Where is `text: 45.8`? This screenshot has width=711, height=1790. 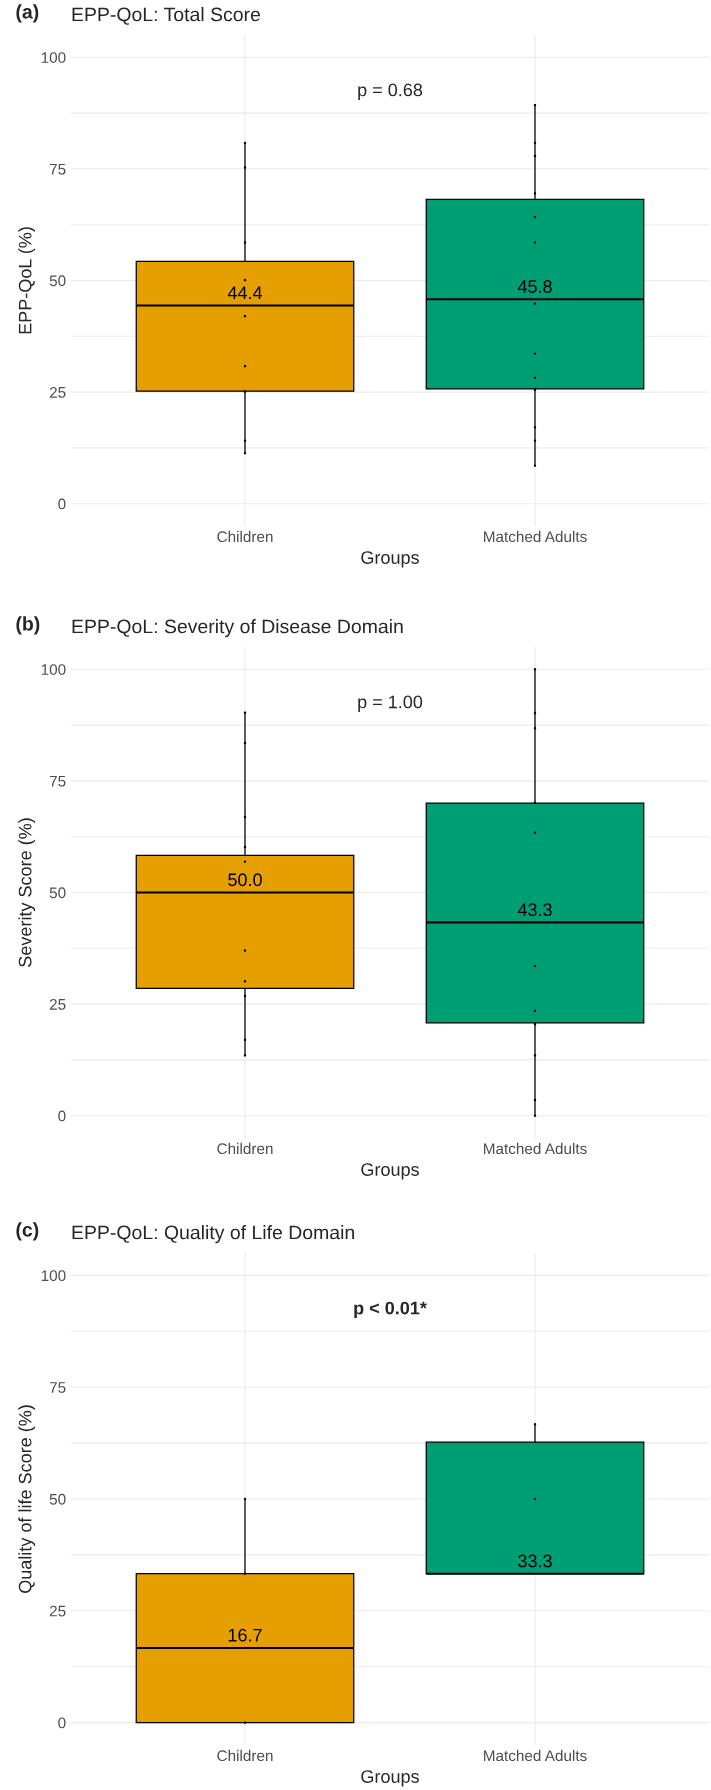 text: 45.8 is located at coordinates (534, 286).